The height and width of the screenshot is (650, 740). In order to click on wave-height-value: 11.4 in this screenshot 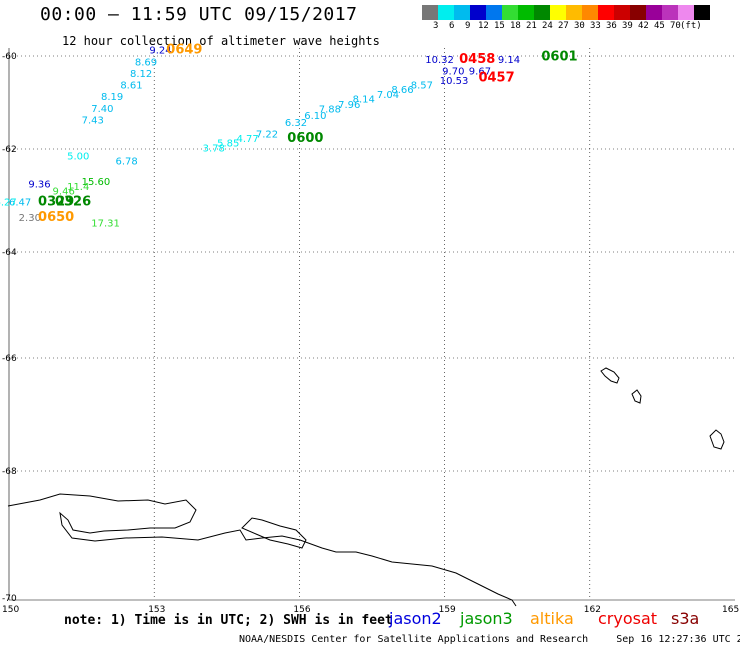, I will do `click(78, 187)`.